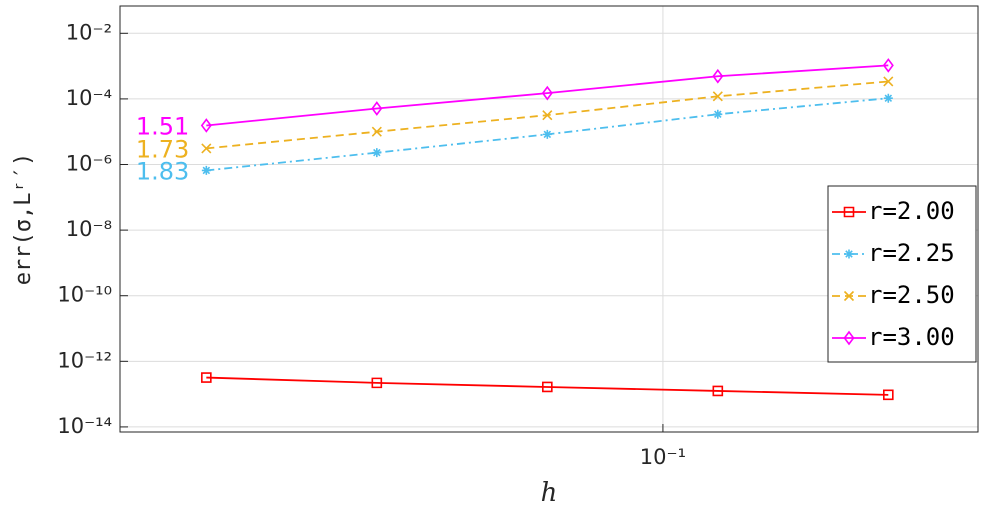  What do you see at coordinates (84, 295) in the screenshot?
I see `y-tick-label: 10⁻¹⁰` at bounding box center [84, 295].